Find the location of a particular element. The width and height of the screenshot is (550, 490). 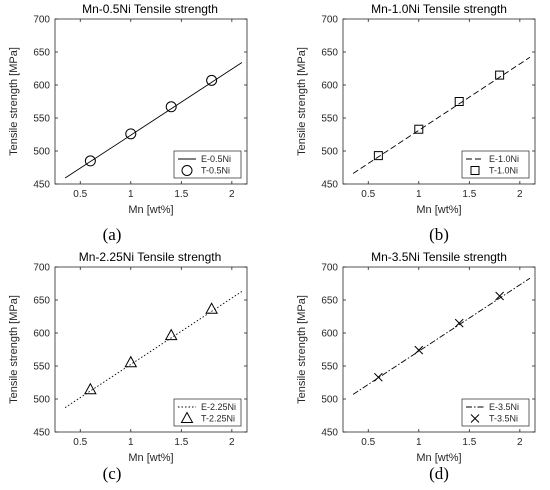

chart-title: Mn-1.0Ni Tensile strength is located at coordinates (439, 9).